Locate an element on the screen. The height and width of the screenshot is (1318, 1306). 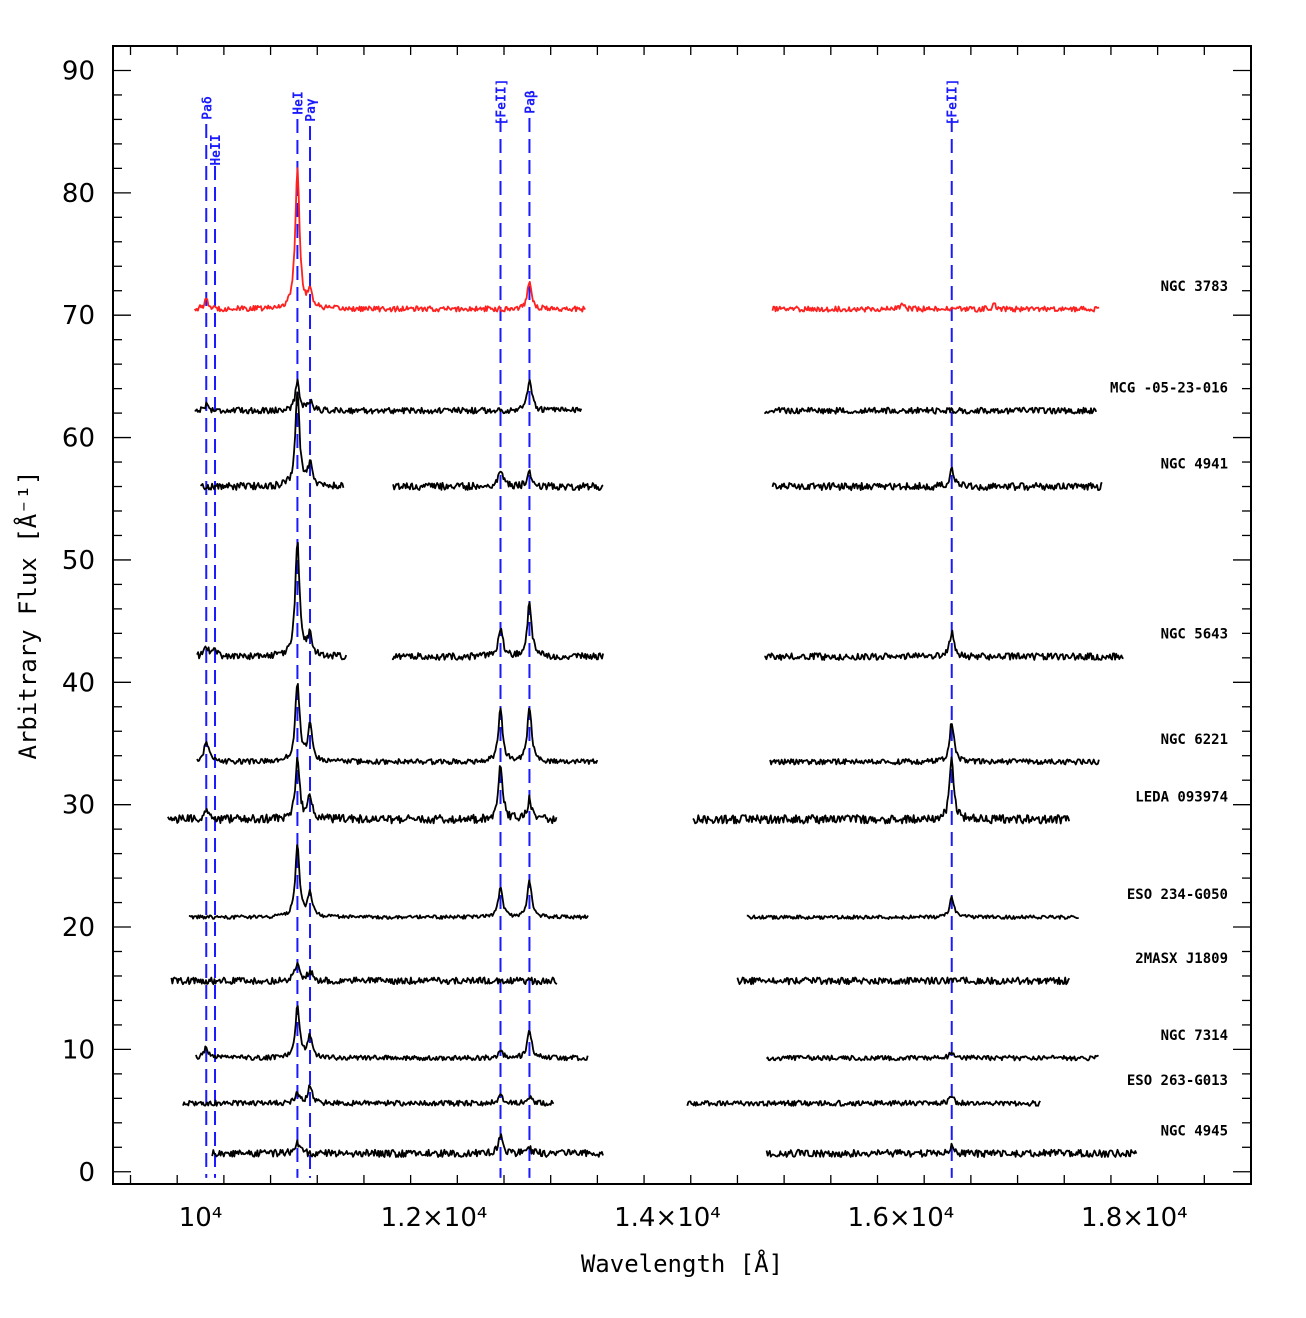
x-axis-title: Wavelength [Å] is located at coordinates (682, 1263).